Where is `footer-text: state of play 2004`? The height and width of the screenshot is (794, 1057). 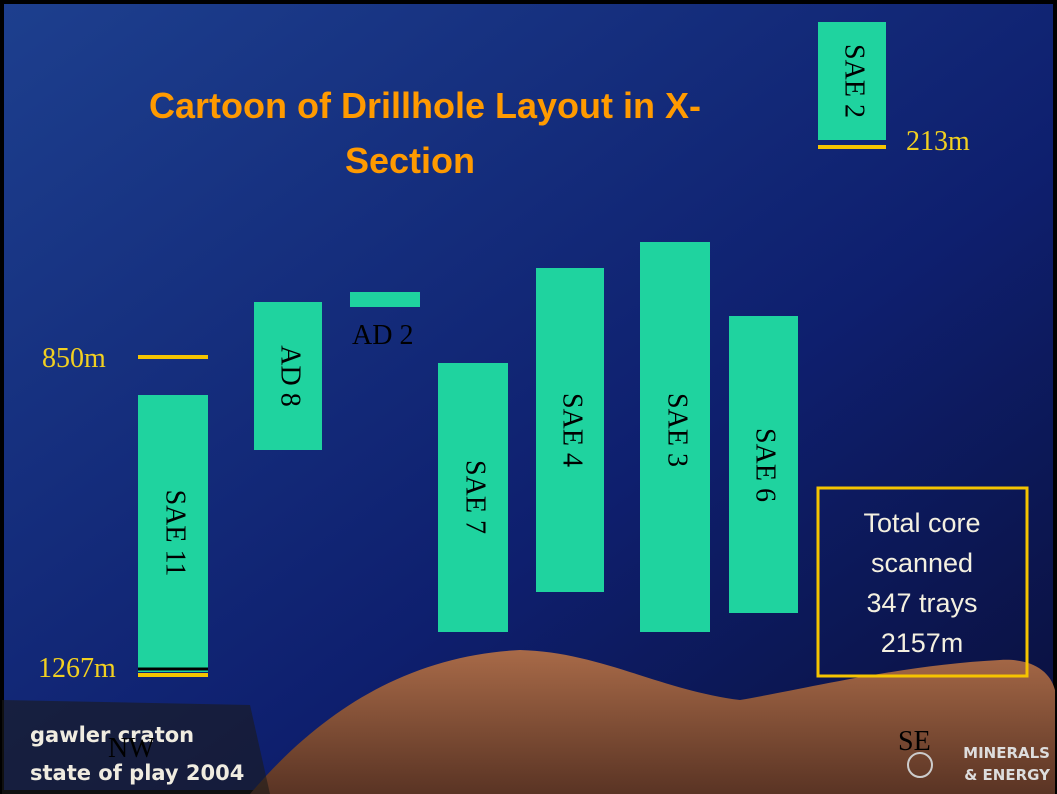 footer-text: state of play 2004 is located at coordinates (137, 773).